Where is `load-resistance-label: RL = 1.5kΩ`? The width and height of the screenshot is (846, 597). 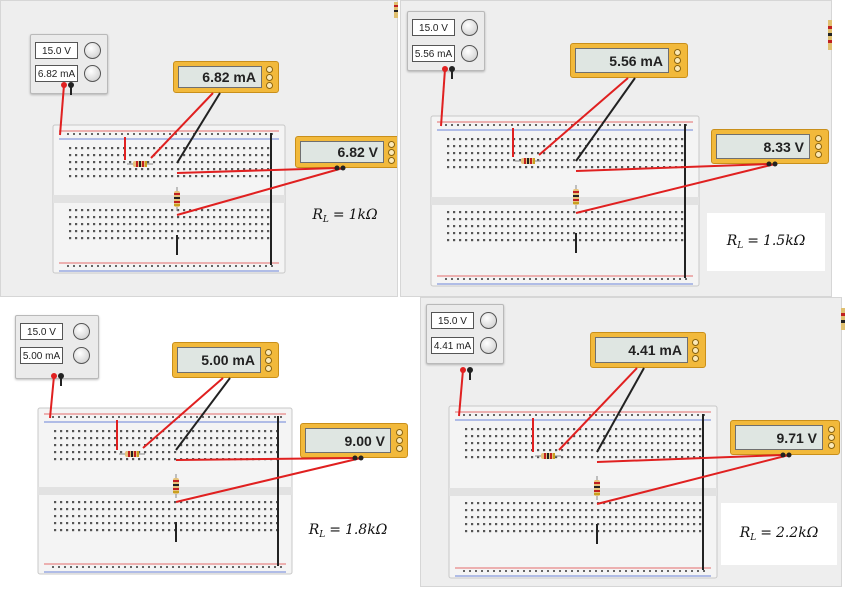 load-resistance-label: RL = 1.5kΩ is located at coordinates (766, 242).